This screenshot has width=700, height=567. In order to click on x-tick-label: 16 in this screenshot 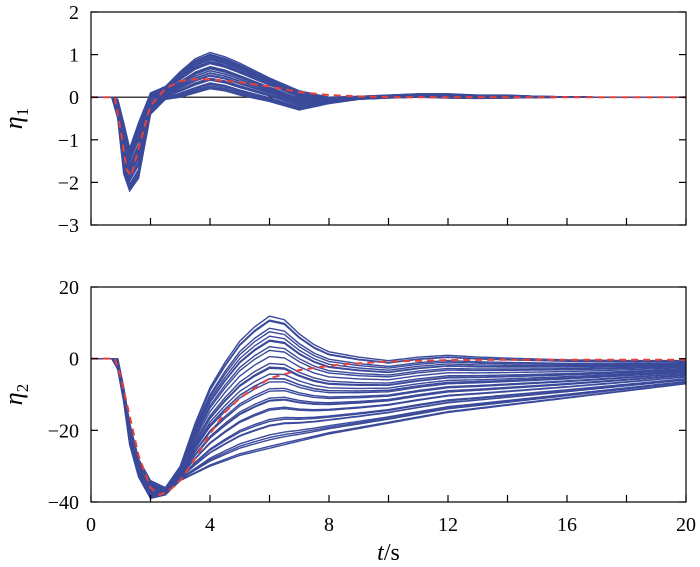, I will do `click(567, 525)`.